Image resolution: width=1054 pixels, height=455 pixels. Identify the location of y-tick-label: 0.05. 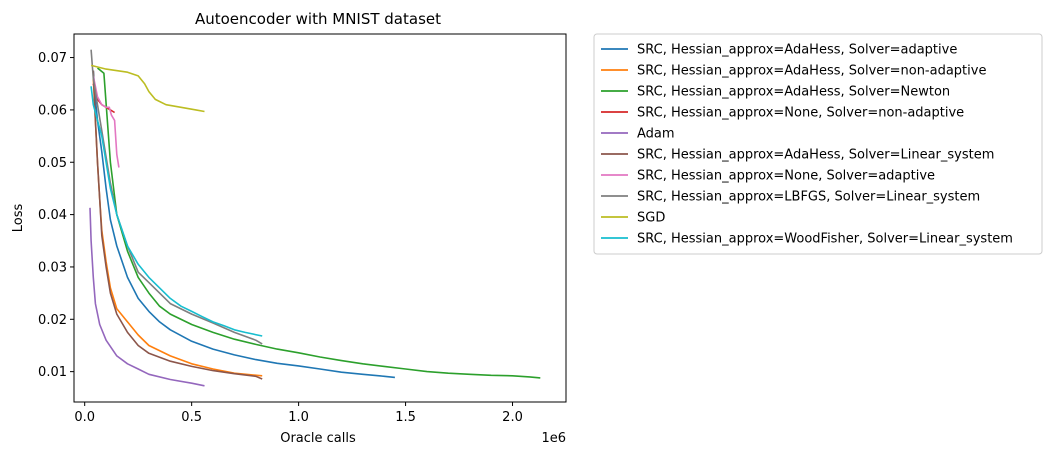
(52, 163).